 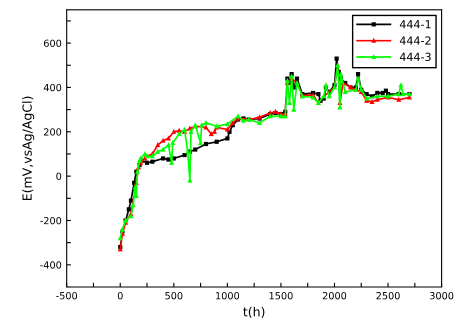 What do you see at coordinates (228, 296) in the screenshot?
I see `x-tick-label: 1000` at bounding box center [228, 296].